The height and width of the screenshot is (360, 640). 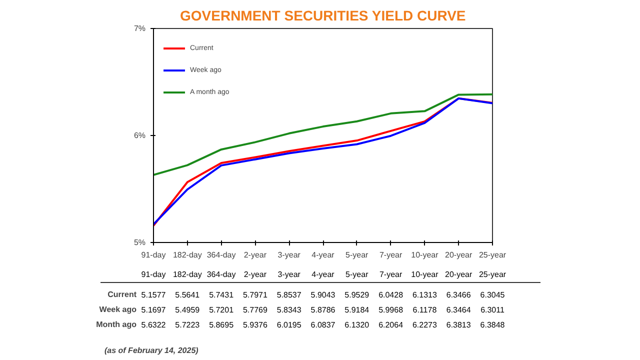 I want to click on data-label: 6.3813, so click(x=459, y=325).